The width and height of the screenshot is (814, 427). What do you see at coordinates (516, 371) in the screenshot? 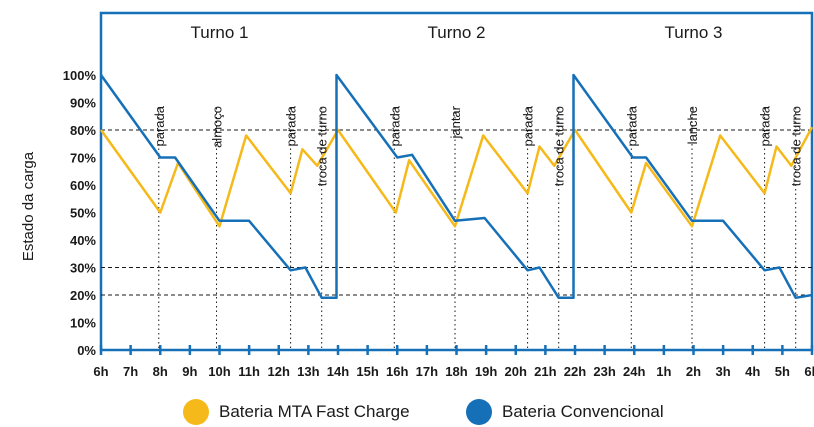
I see `x-tick-label: 20h` at bounding box center [516, 371].